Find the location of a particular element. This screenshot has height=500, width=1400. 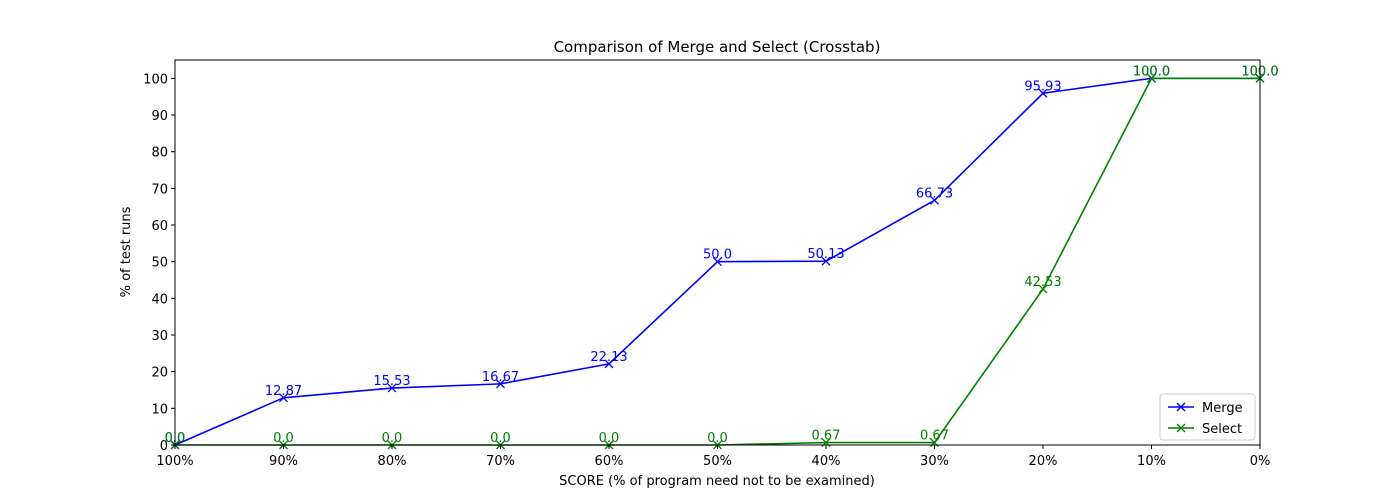

legend-item-merge: Merge is located at coordinates (1205, 408).